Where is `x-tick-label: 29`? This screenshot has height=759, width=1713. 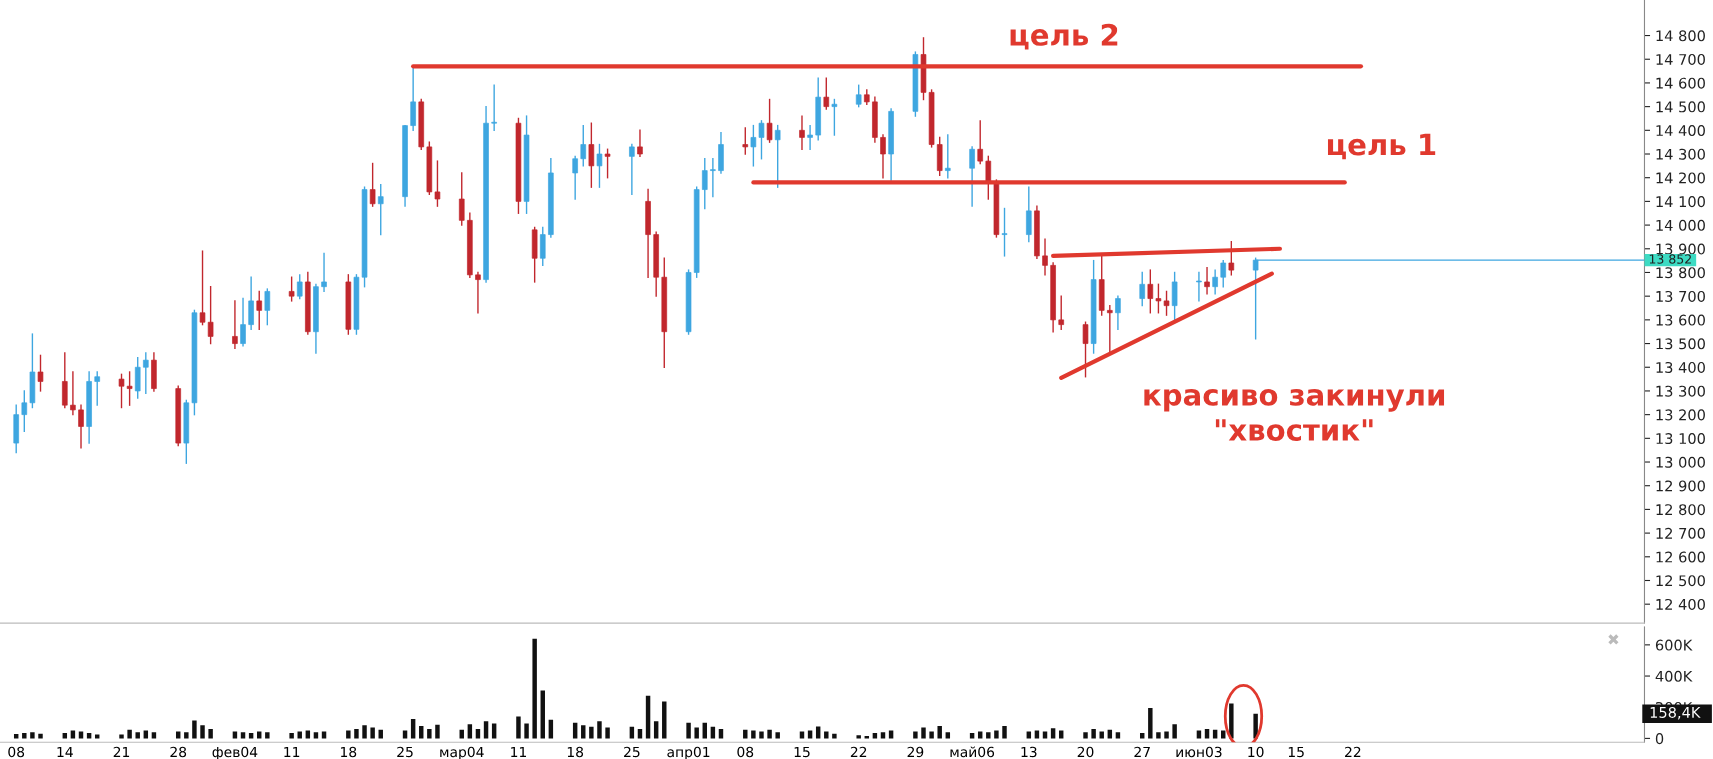 x-tick-label: 29 is located at coordinates (915, 752).